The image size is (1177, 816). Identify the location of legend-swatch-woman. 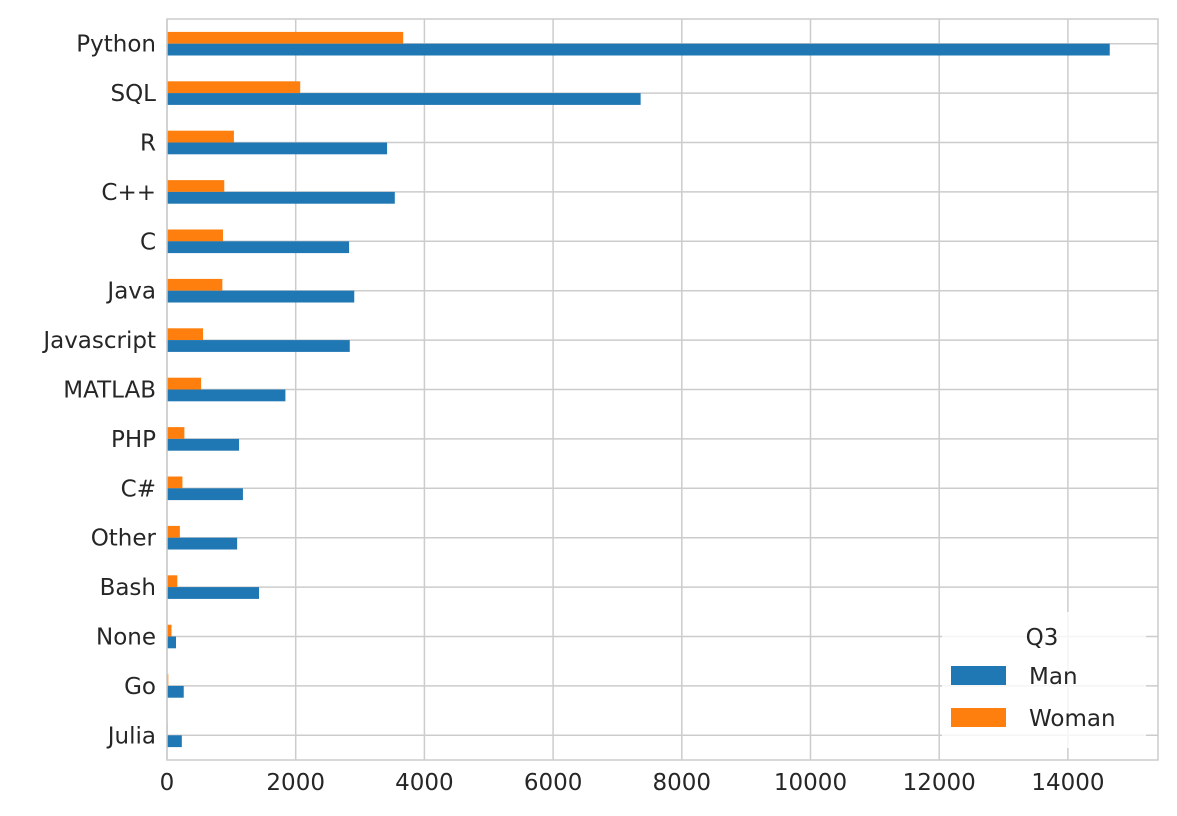
(978, 717).